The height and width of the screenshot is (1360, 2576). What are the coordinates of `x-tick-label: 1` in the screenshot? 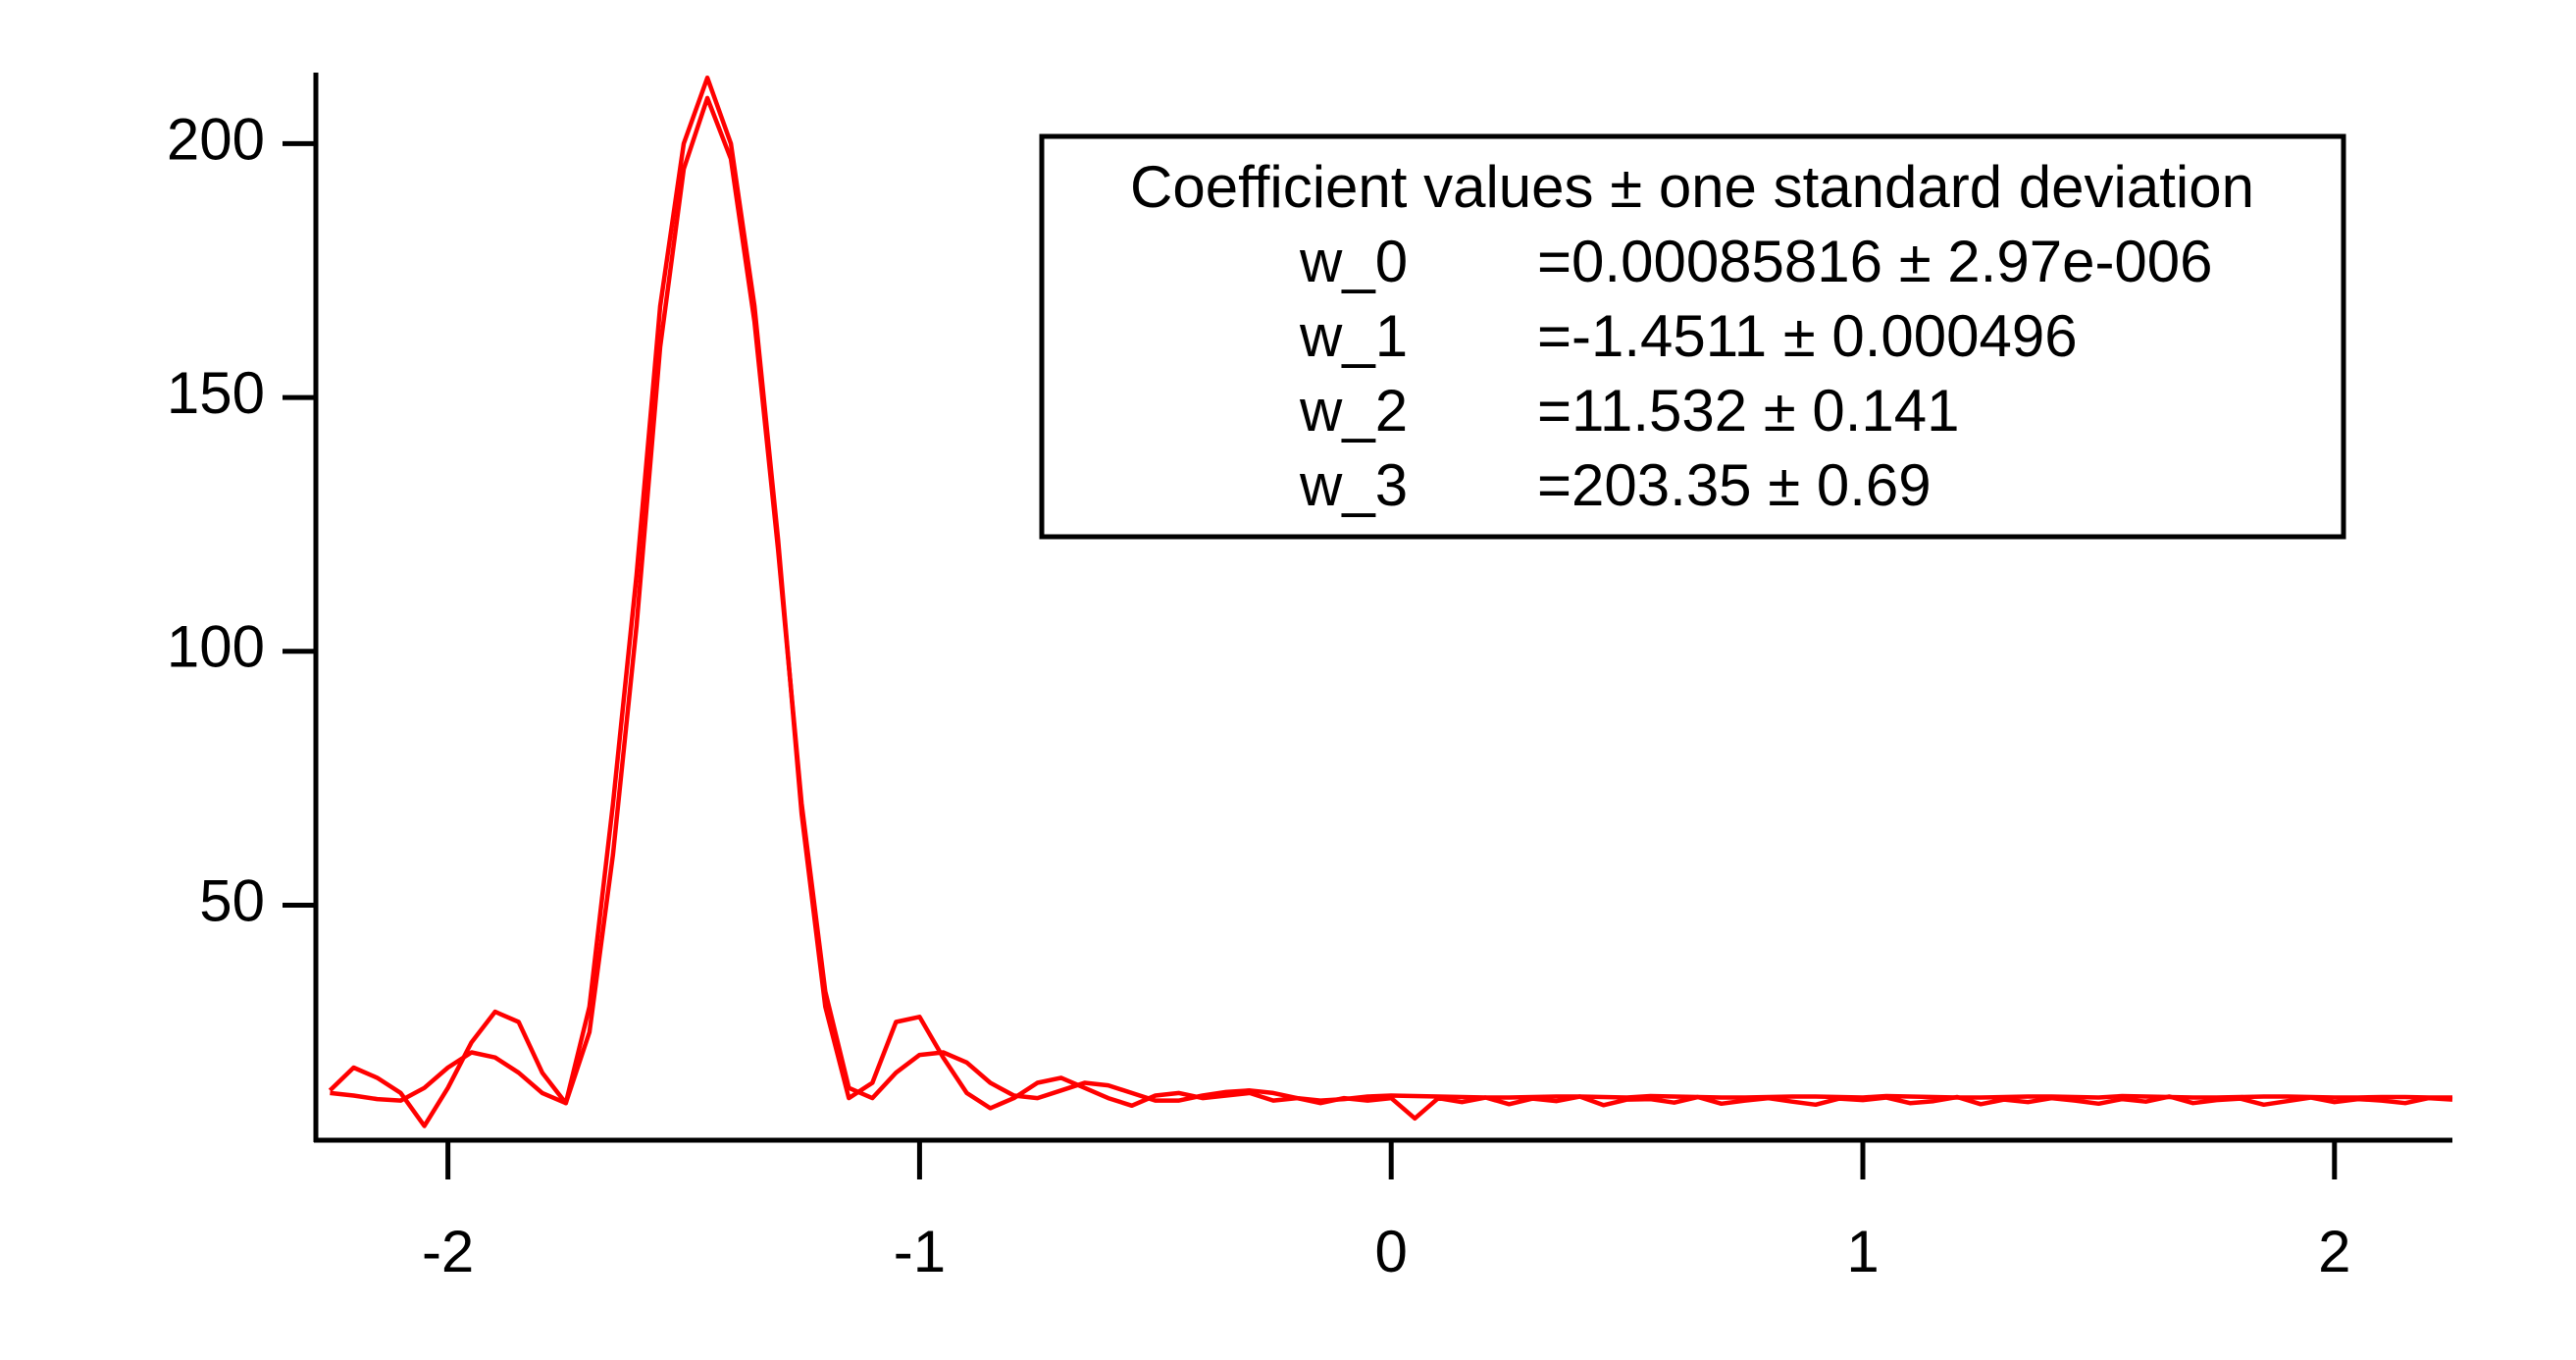 It's located at (1862, 1251).